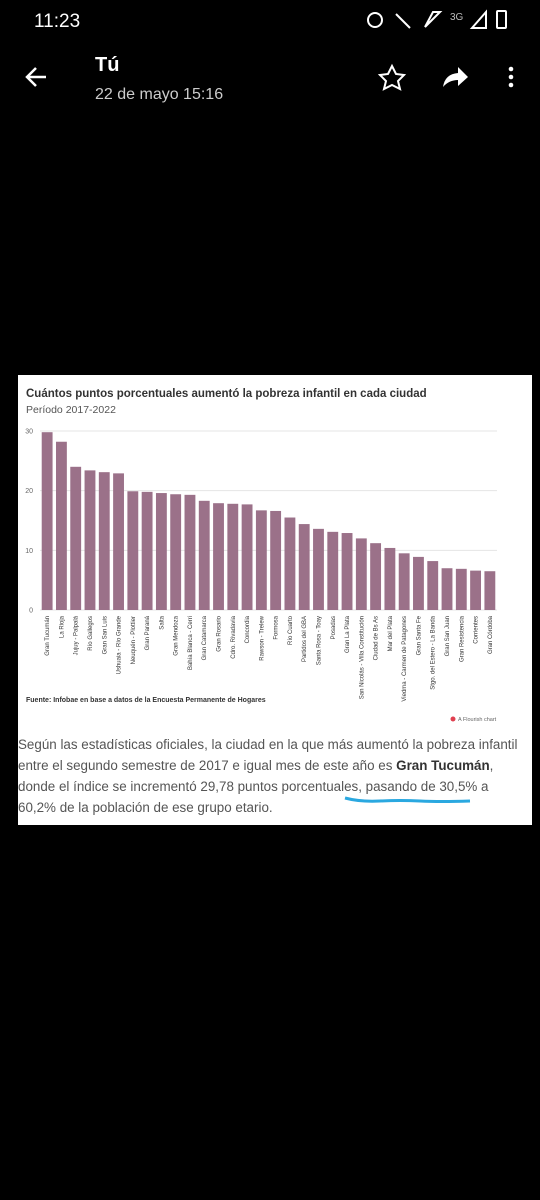  I want to click on x-tick-label: Gran Catamarca, so click(205, 637).